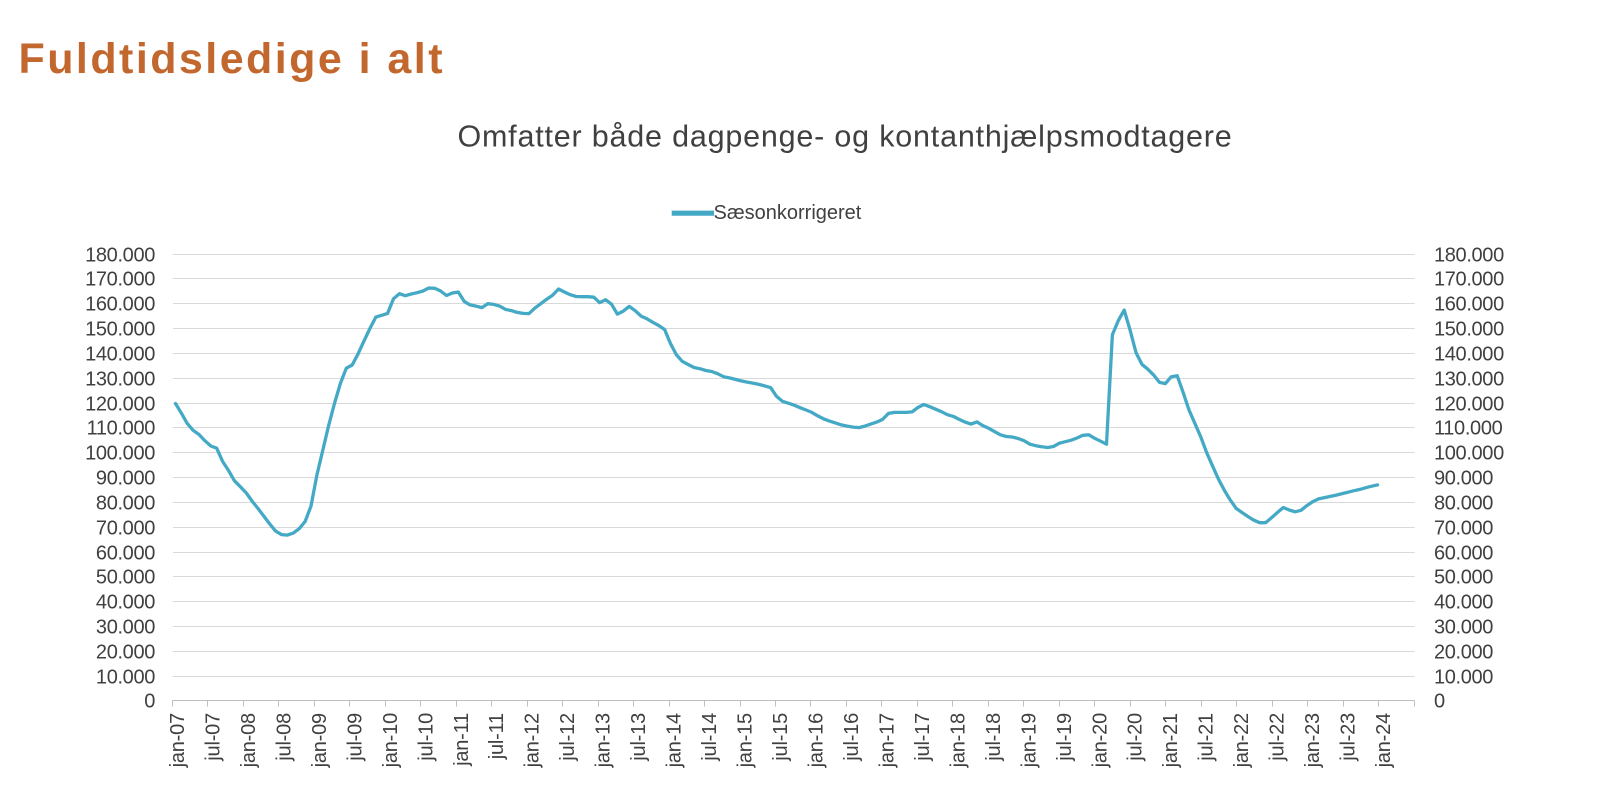 The height and width of the screenshot is (800, 1600). I want to click on svg-text: jan-12, so click(533, 740).